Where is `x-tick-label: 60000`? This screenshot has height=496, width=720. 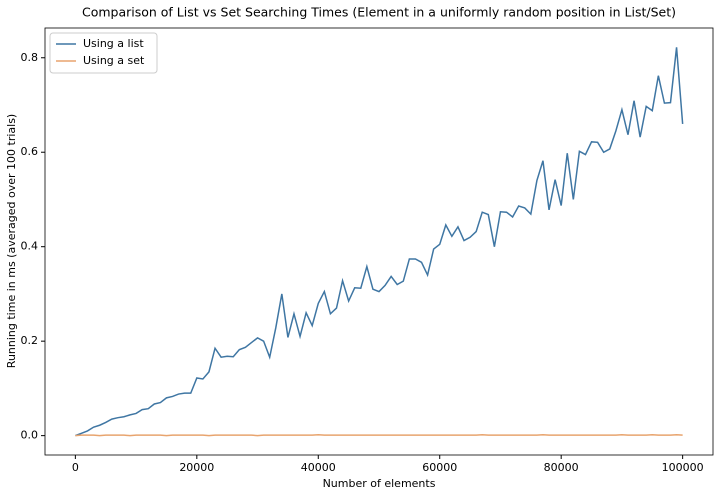
x-tick-label: 60000 is located at coordinates (439, 467).